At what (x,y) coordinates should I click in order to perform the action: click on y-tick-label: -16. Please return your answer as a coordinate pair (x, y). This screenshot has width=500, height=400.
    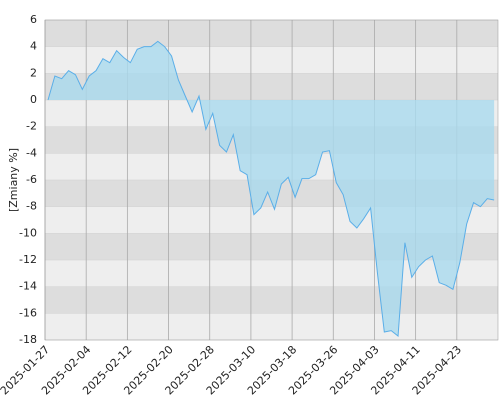
    Looking at the image, I should click on (28, 312).